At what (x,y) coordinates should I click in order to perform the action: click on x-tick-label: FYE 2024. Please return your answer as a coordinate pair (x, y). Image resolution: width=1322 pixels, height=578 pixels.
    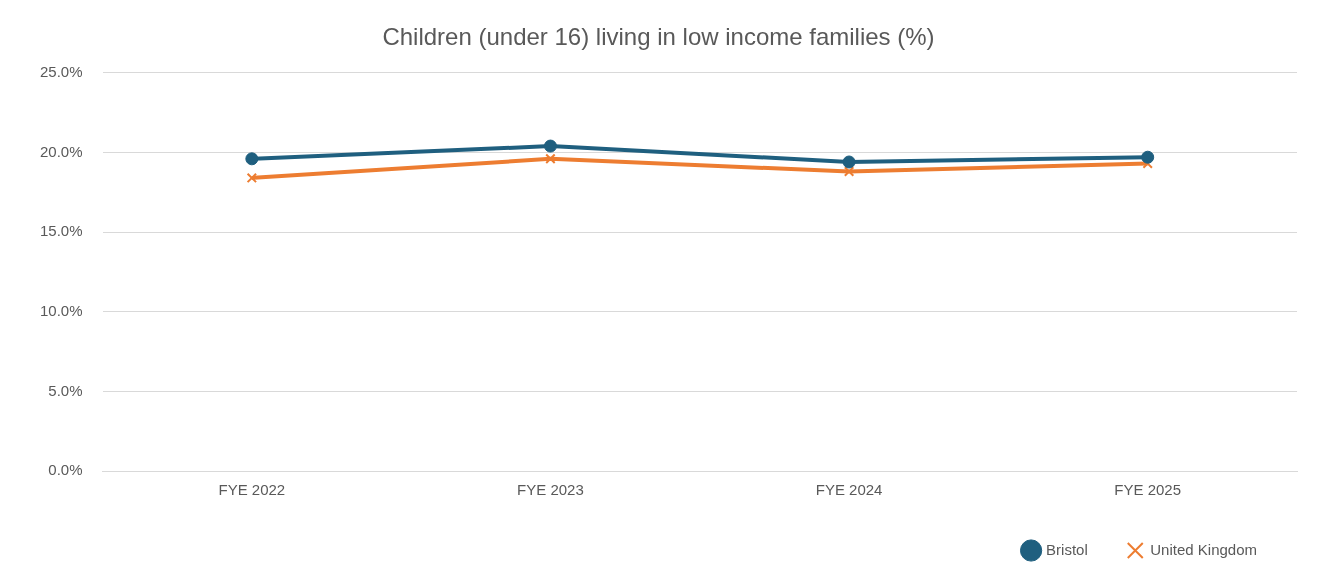
    Looking at the image, I should click on (849, 490).